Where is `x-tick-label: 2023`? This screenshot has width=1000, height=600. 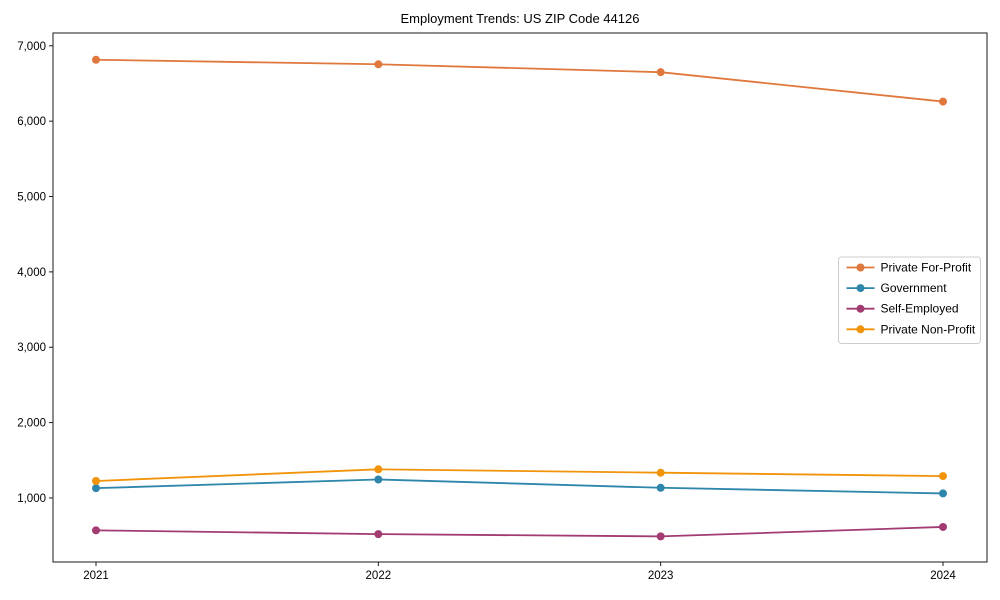
x-tick-label: 2023 is located at coordinates (661, 576).